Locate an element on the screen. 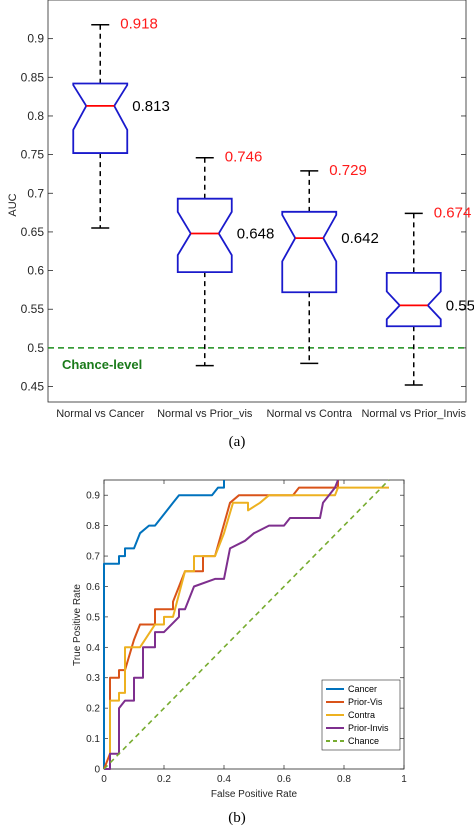 This screenshot has width=474, height=830. x-tick-label: Normal vs Prior_Invis is located at coordinates (413, 414).